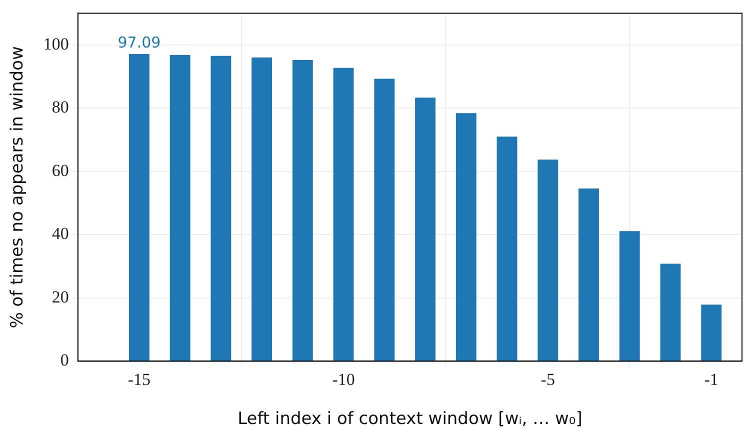  I want to click on y-tick-label: 40, so click(60, 234).